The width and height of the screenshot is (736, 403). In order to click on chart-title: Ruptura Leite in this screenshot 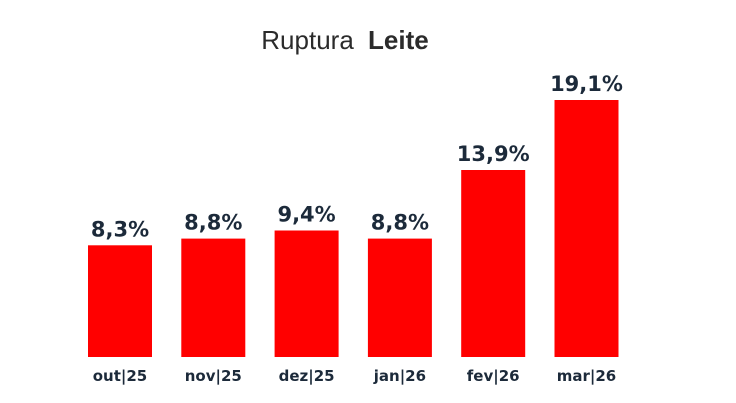, I will do `click(344, 40)`.